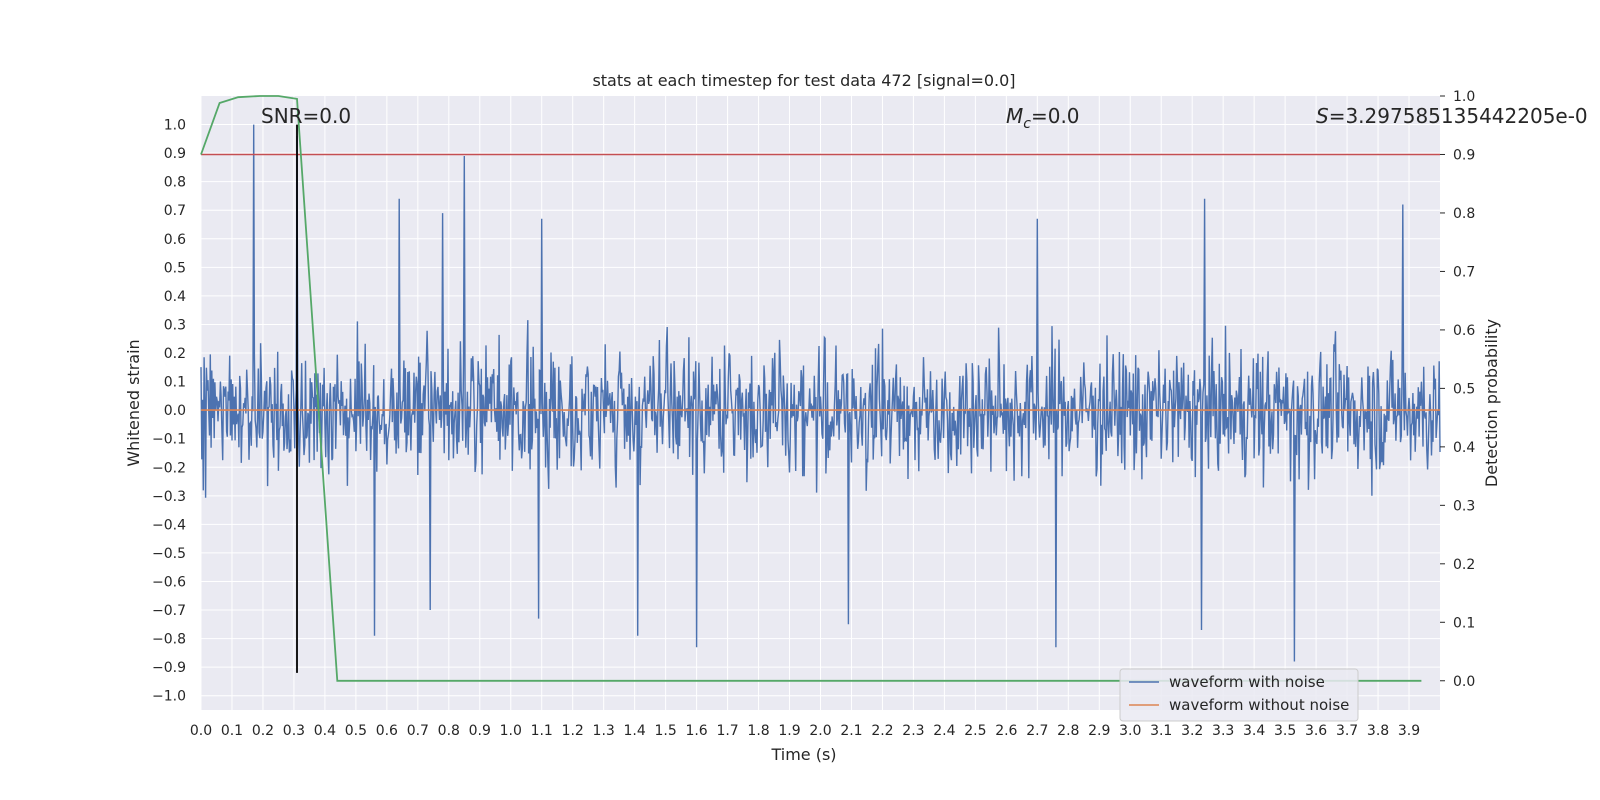  Describe the element at coordinates (665, 731) in the screenshot. I see `x-tick-label: 1.5` at that location.